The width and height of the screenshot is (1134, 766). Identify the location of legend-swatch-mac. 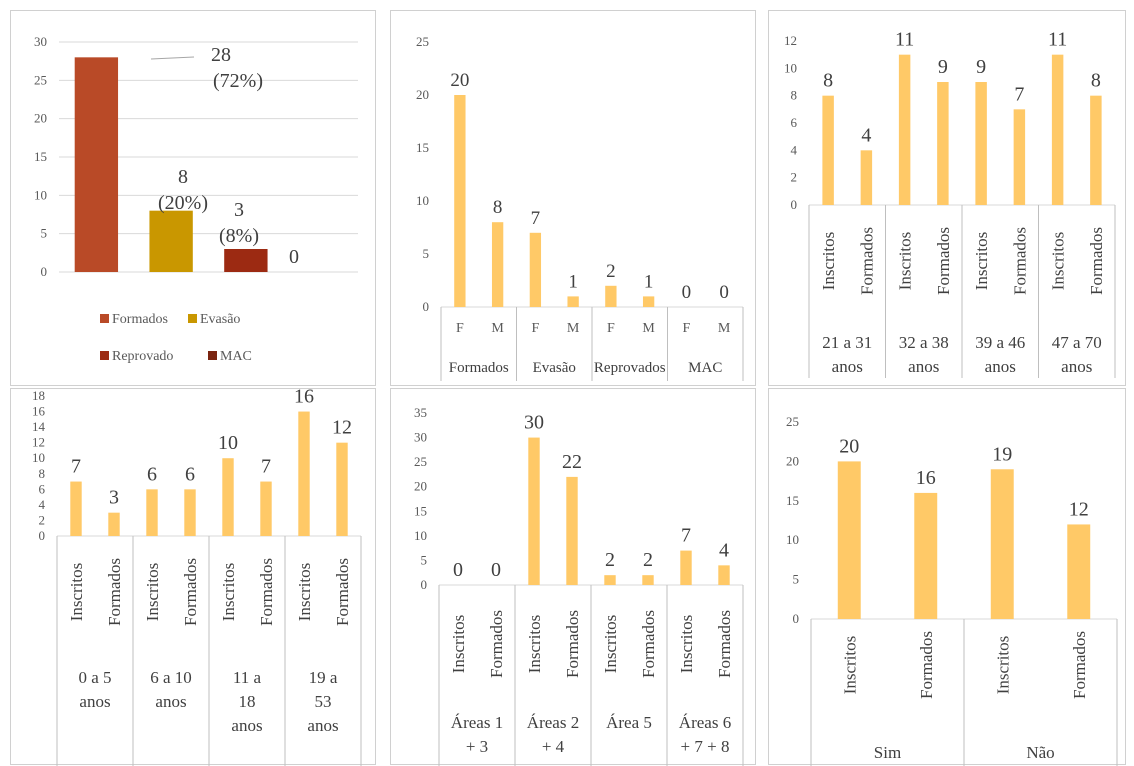
(212, 355).